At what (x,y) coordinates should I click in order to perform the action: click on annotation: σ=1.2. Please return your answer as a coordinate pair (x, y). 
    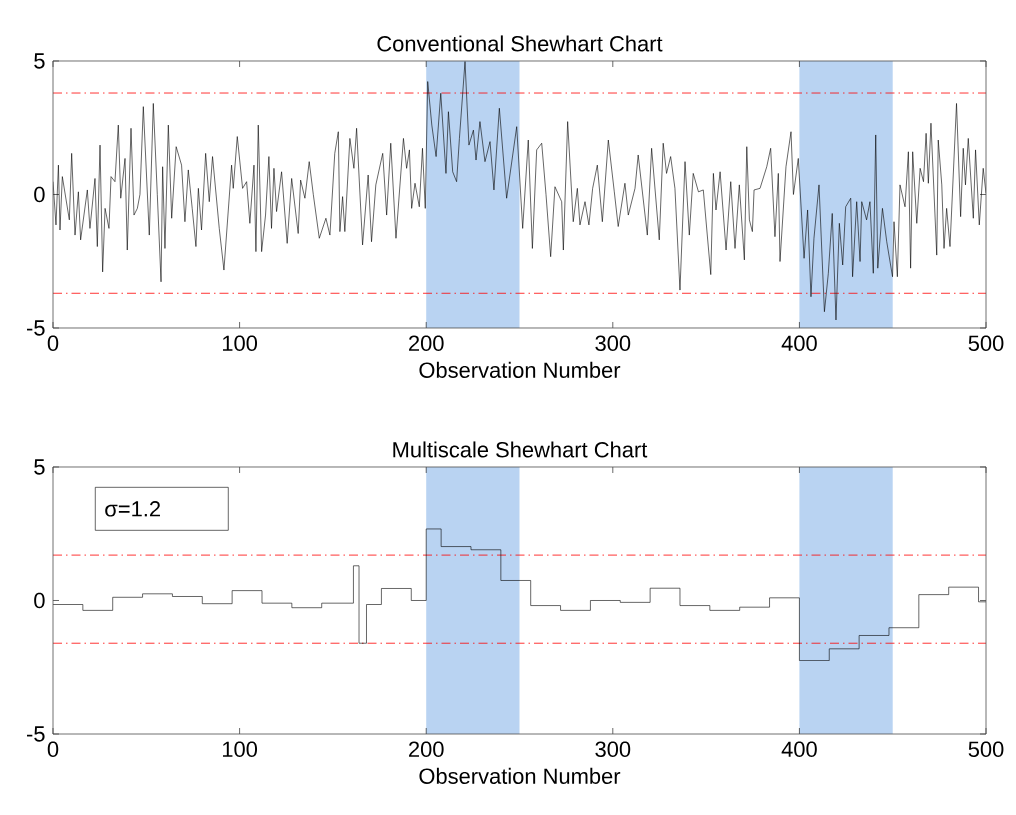
    Looking at the image, I should click on (132, 509).